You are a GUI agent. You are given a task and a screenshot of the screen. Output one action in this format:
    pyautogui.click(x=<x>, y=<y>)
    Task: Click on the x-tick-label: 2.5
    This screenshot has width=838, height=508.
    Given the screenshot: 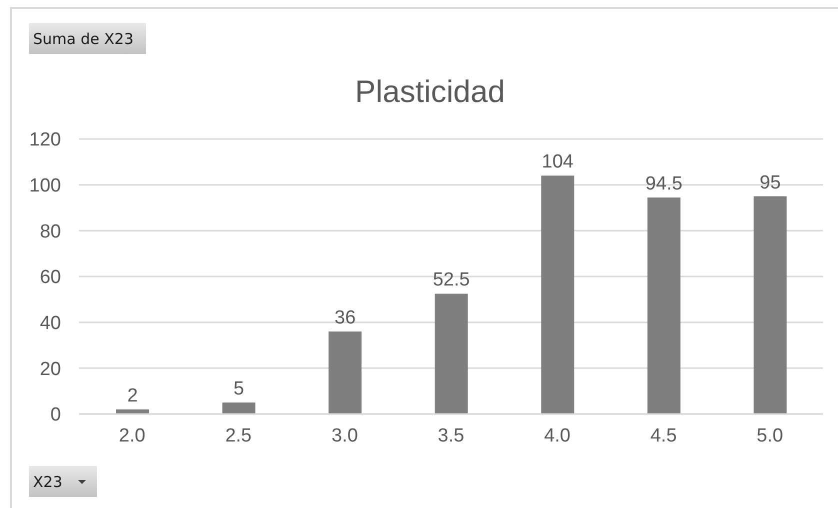 What is the action you would take?
    pyautogui.click(x=238, y=435)
    